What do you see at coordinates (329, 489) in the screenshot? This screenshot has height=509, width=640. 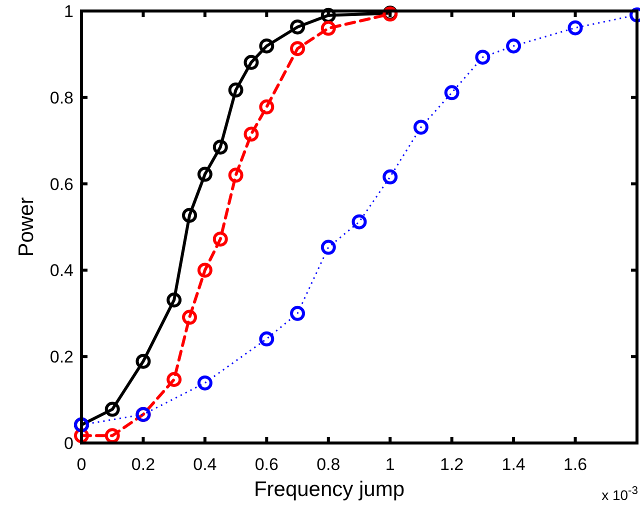 I see `x-axis-title: Frequency jump` at bounding box center [329, 489].